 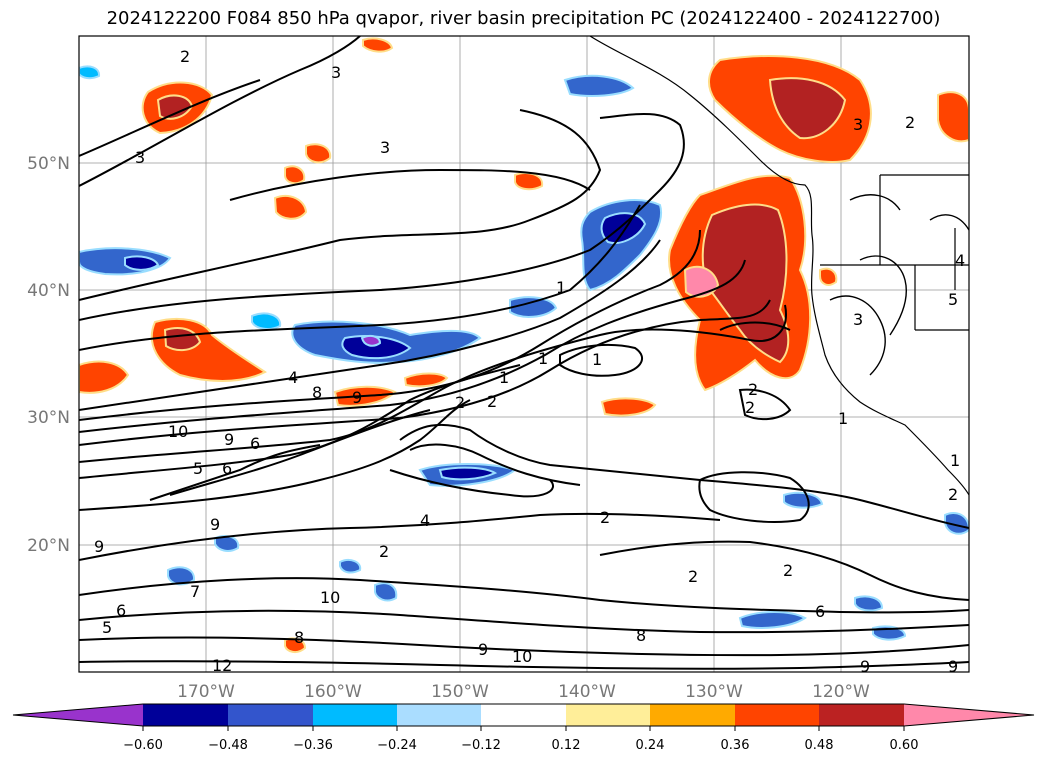 What do you see at coordinates (819, 745) in the screenshot?
I see `colorbar-tick-label: 0.48` at bounding box center [819, 745].